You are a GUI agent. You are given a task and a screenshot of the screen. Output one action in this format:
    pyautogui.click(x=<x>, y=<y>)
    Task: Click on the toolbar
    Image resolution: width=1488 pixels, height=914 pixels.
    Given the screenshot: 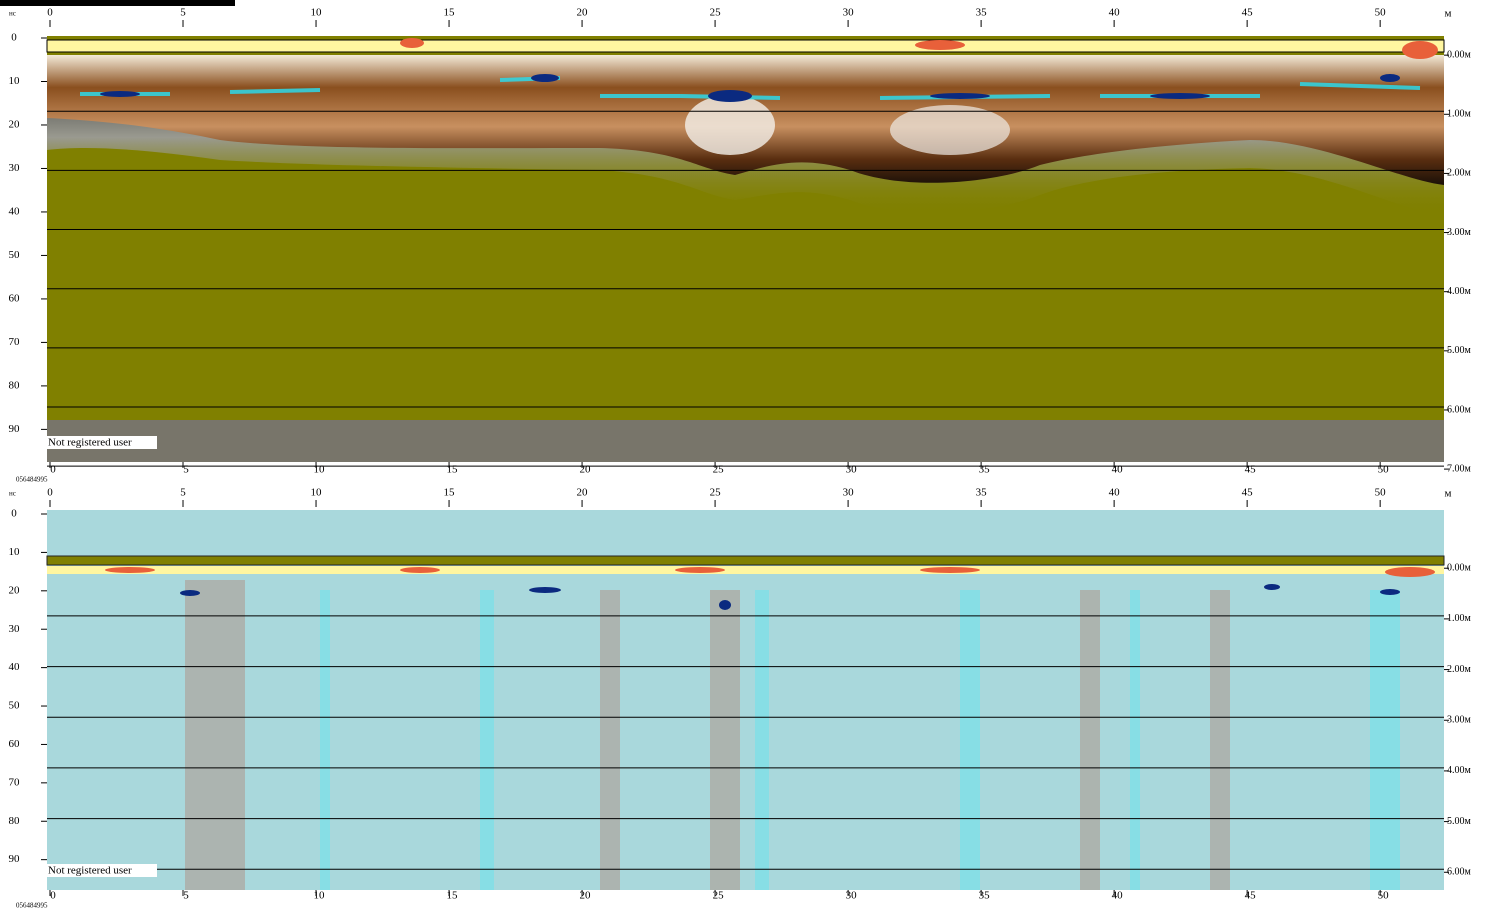 What is the action you would take?
    pyautogui.click(x=117, y=3)
    